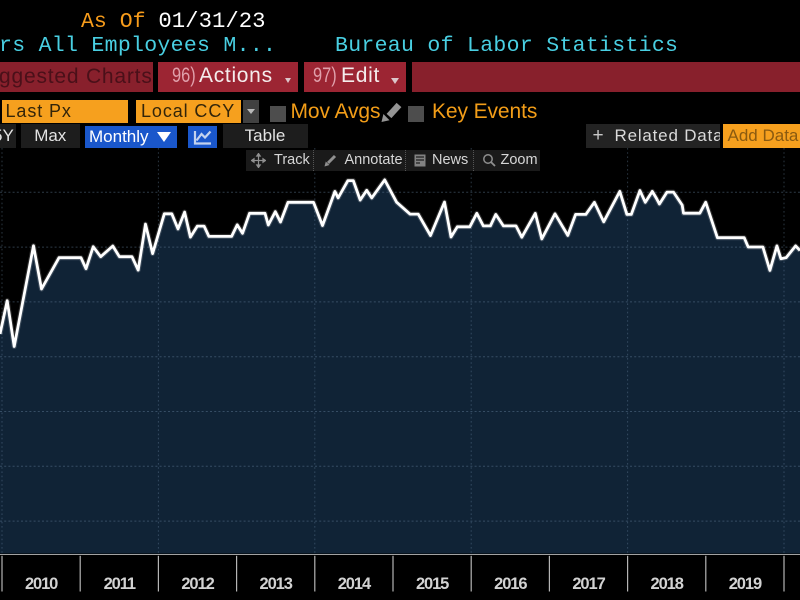  Describe the element at coordinates (197, 584) in the screenshot. I see `svg-text: 2012` at that location.